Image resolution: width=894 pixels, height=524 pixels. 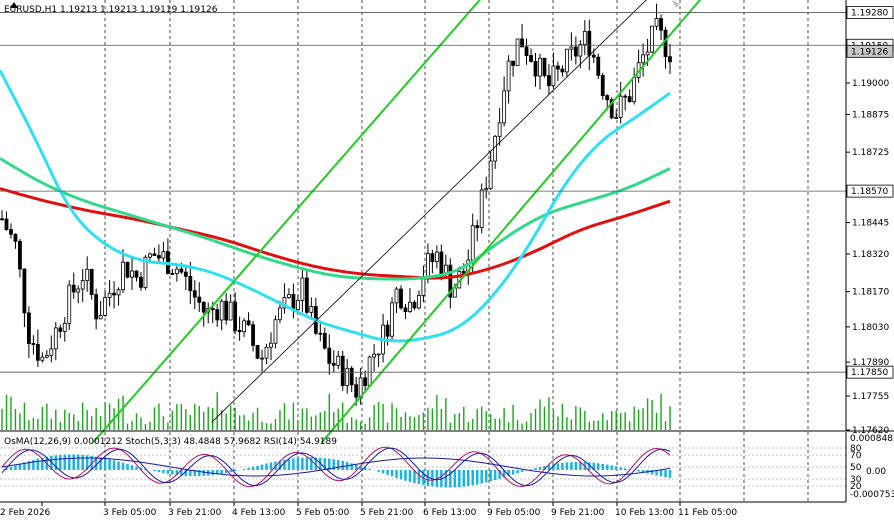 I want to click on indicator-axis-label: 80, so click(x=856, y=449).